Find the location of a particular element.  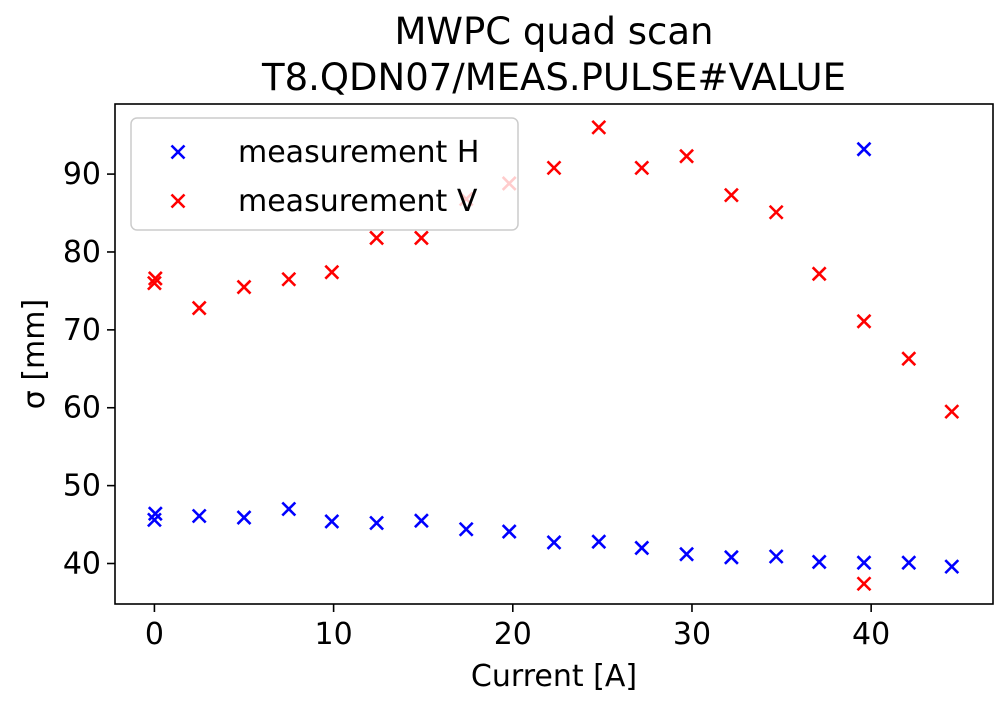

x-tick-label: 30 is located at coordinates (692, 634).